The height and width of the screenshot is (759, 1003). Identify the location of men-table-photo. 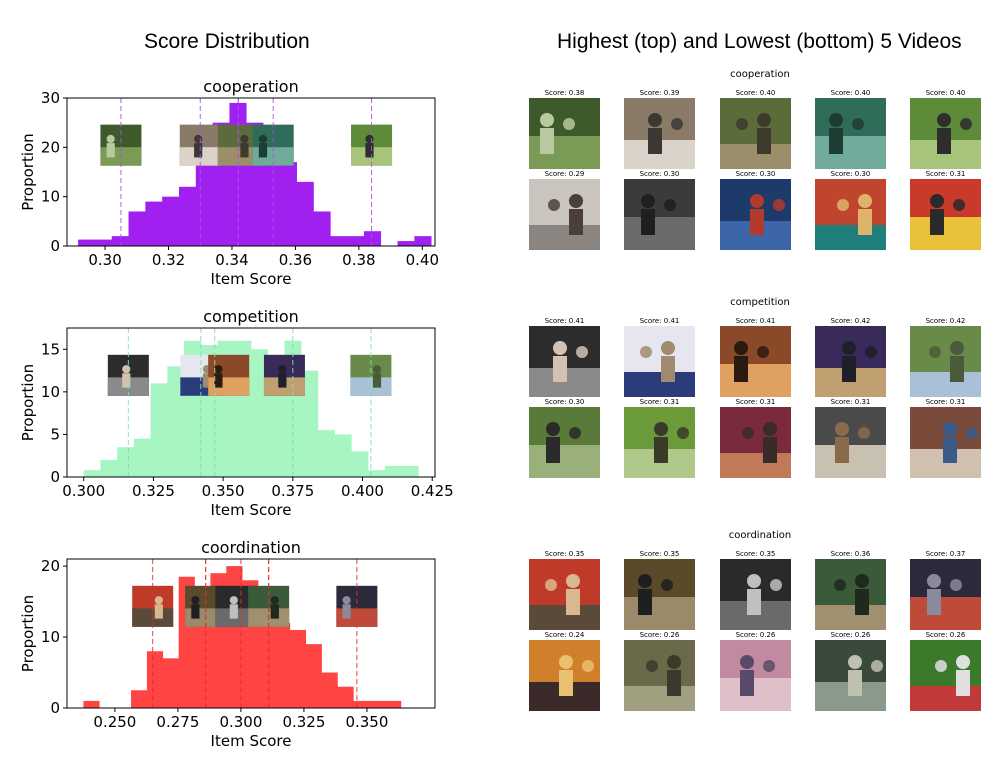
(850, 446).